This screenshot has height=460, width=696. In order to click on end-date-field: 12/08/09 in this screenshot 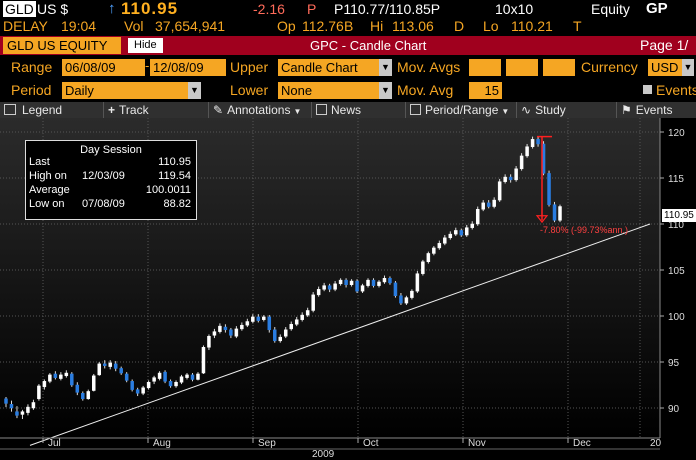, I will do `click(188, 67)`.